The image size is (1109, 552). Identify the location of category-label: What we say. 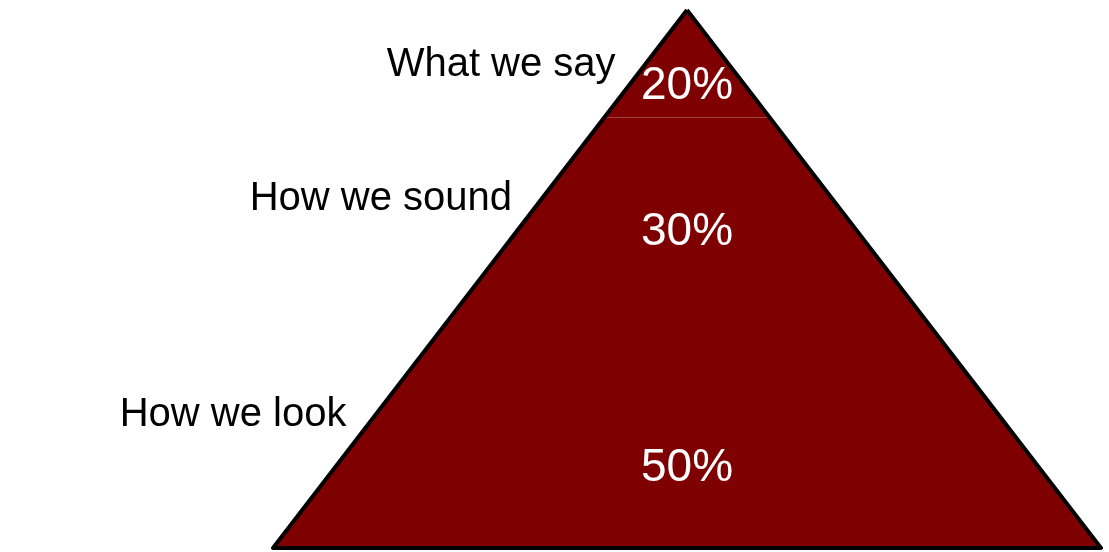
(501, 61).